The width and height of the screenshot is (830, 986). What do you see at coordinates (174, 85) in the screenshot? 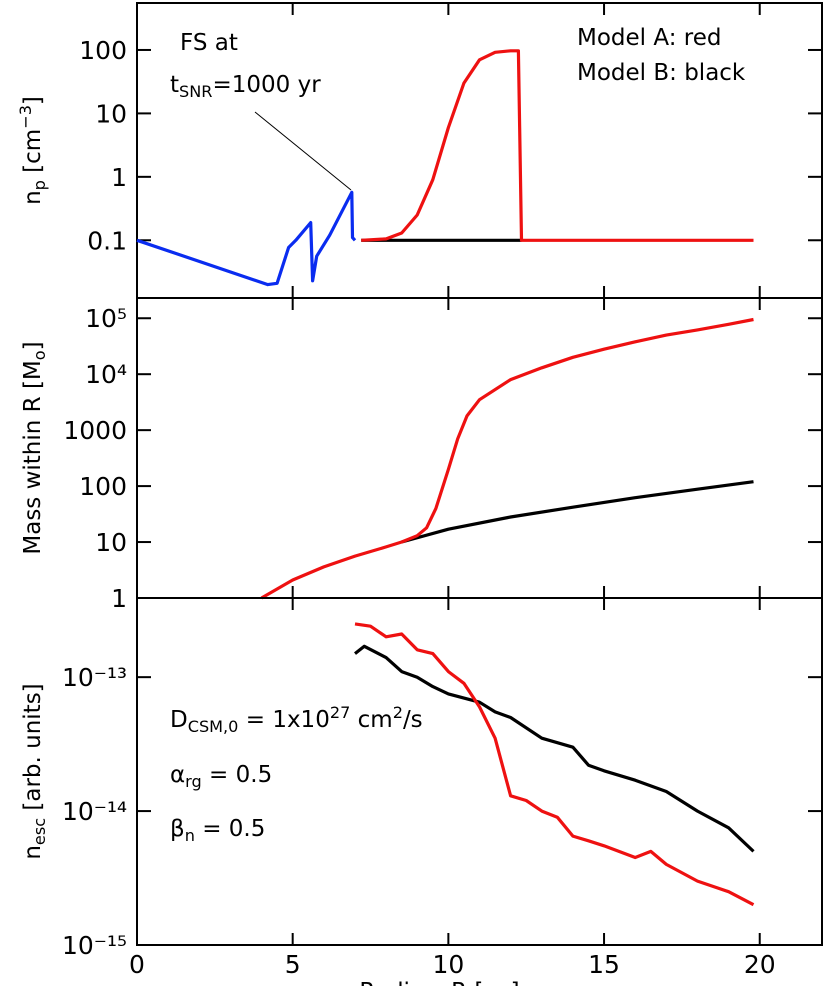
I see `text-segment: t` at bounding box center [174, 85].